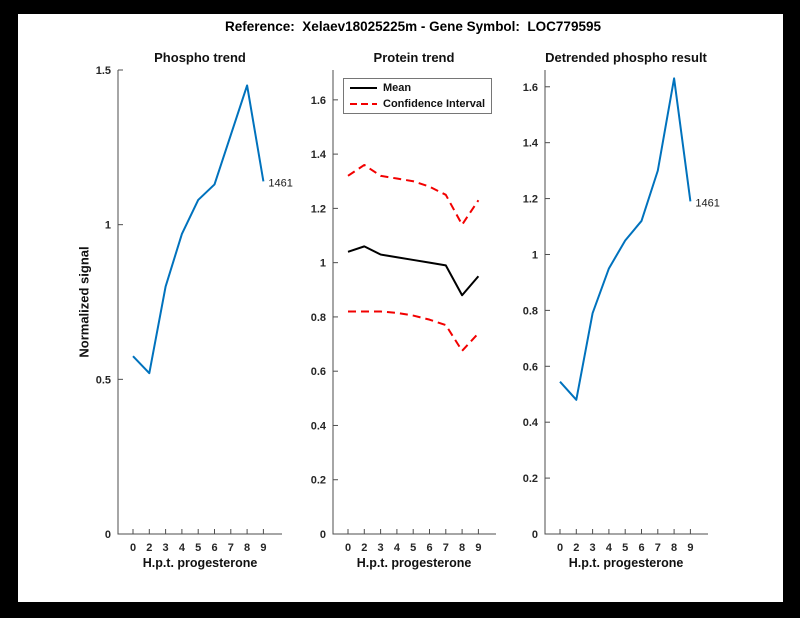 The width and height of the screenshot is (800, 618). I want to click on plot2-title: Protein trend, so click(414, 57).